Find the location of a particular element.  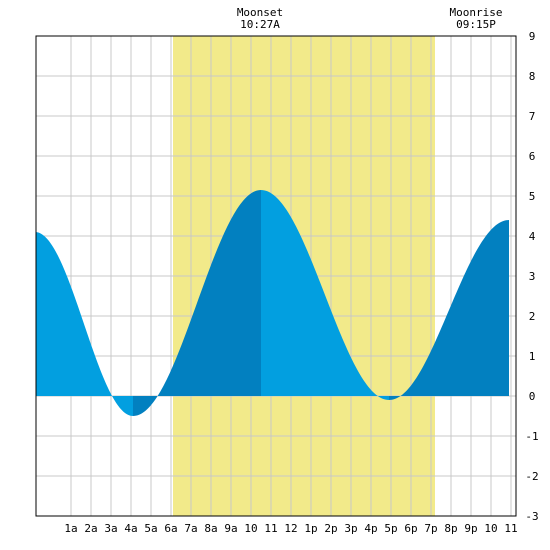

x-tick-label: 3p is located at coordinates (350, 528).